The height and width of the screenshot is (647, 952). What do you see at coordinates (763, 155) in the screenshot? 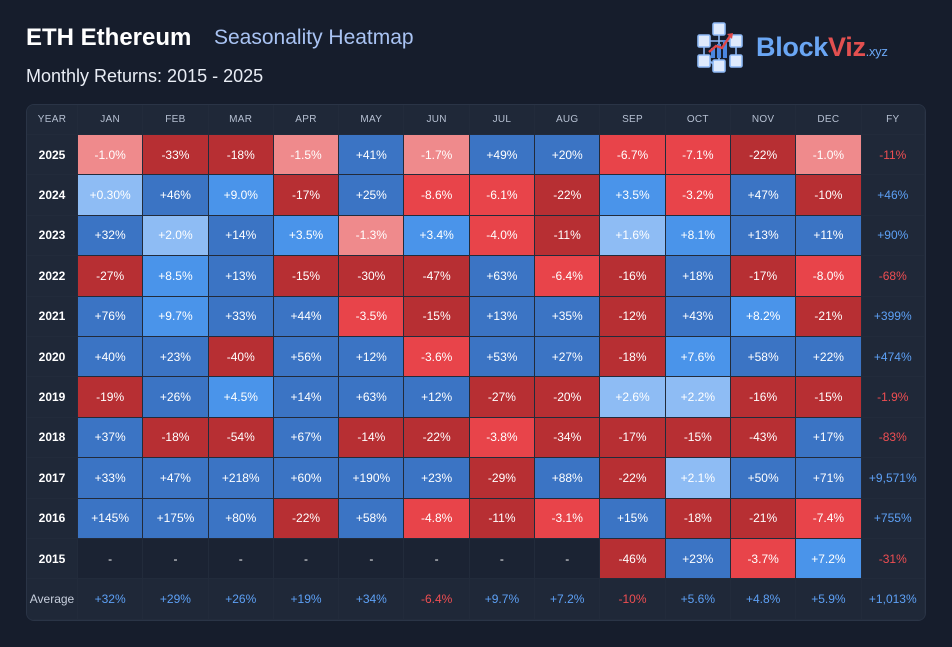
I see `heatmap-cell-2025-nov: -22%` at bounding box center [763, 155].